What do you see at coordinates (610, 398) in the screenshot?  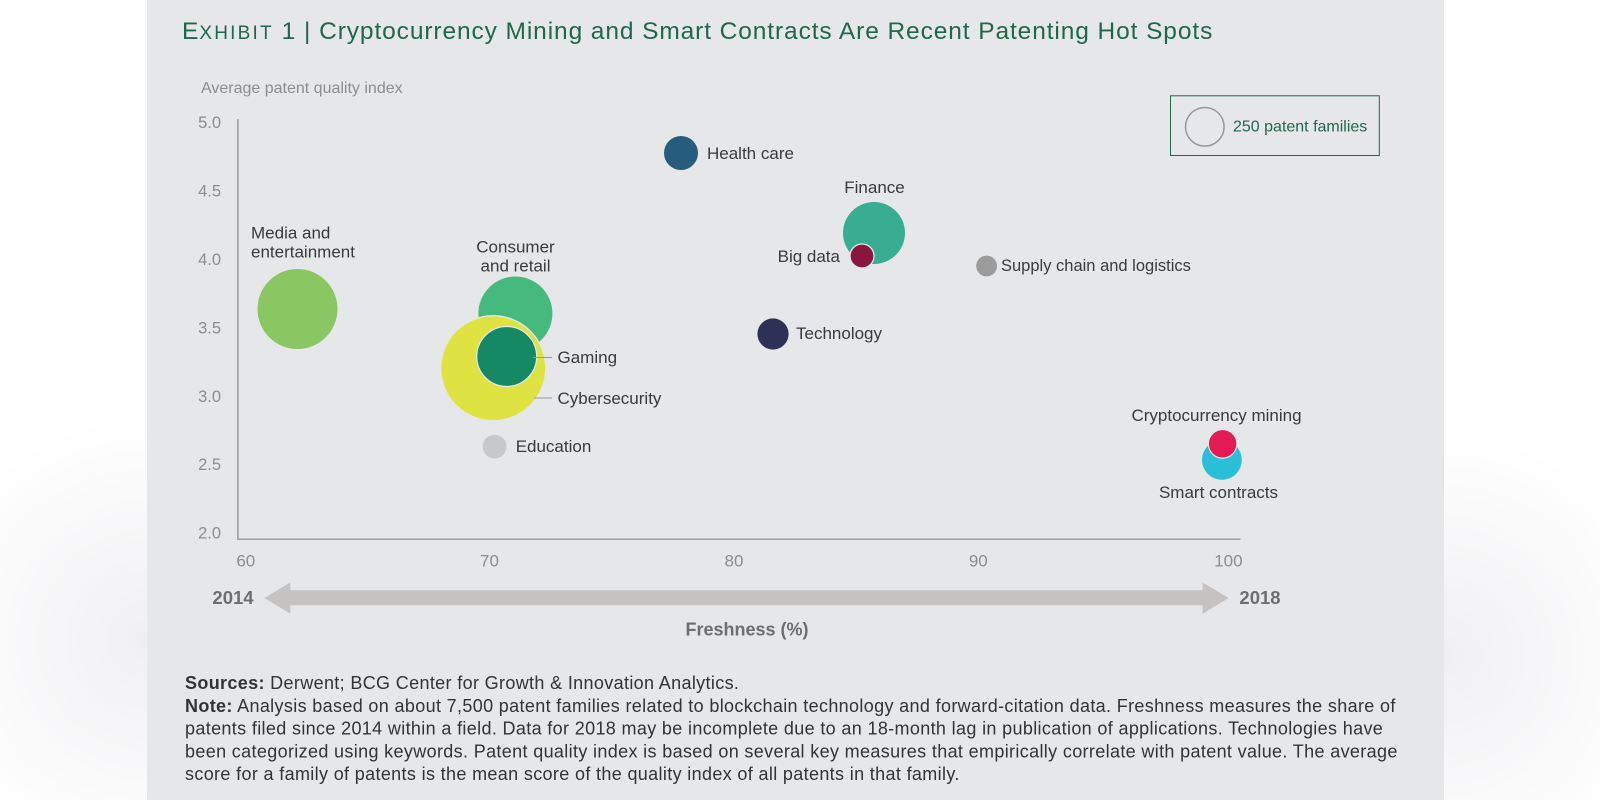 I see `svg-text: Cybersecurity` at bounding box center [610, 398].